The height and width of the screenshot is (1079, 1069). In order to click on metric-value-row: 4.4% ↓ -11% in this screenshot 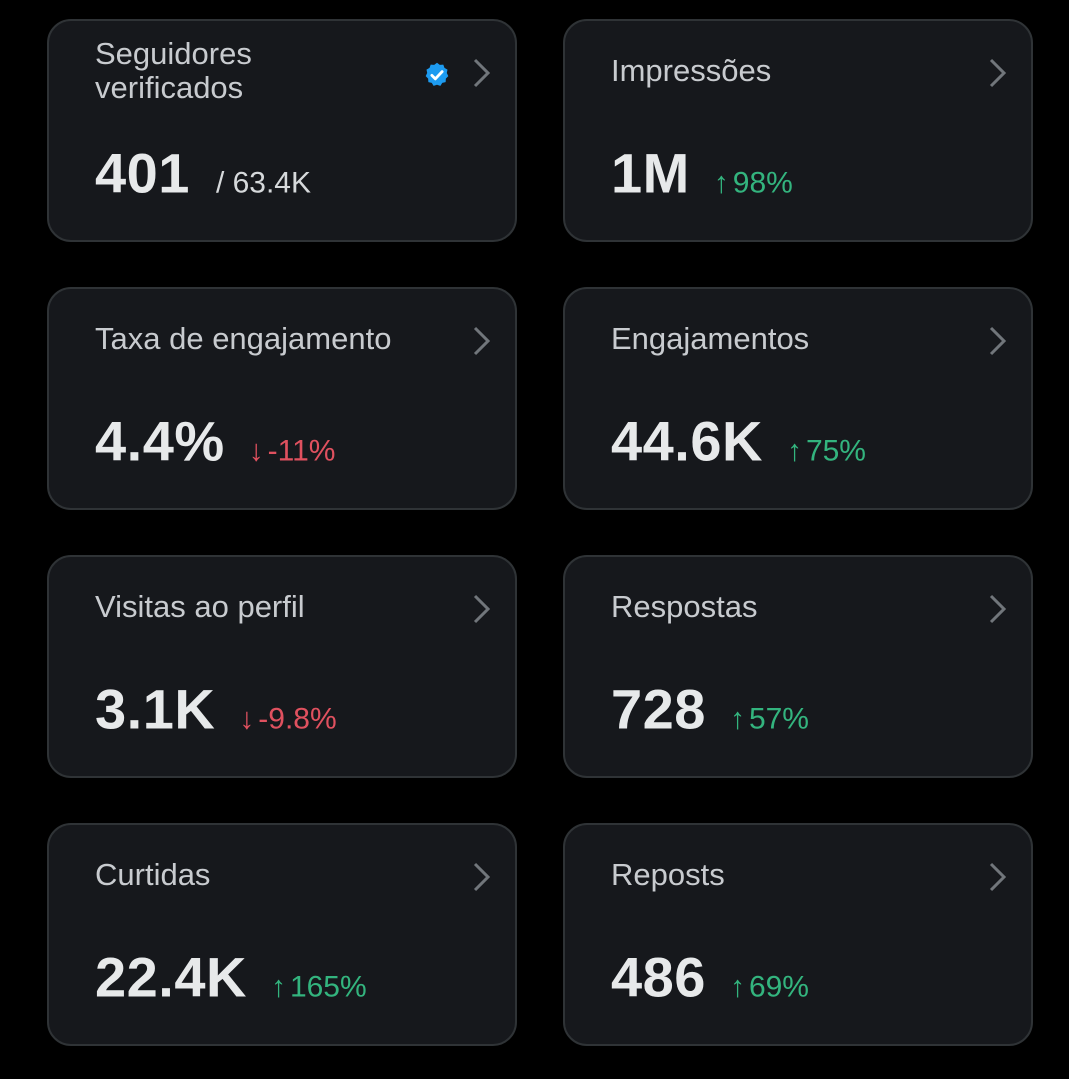, I will do `click(215, 441)`.